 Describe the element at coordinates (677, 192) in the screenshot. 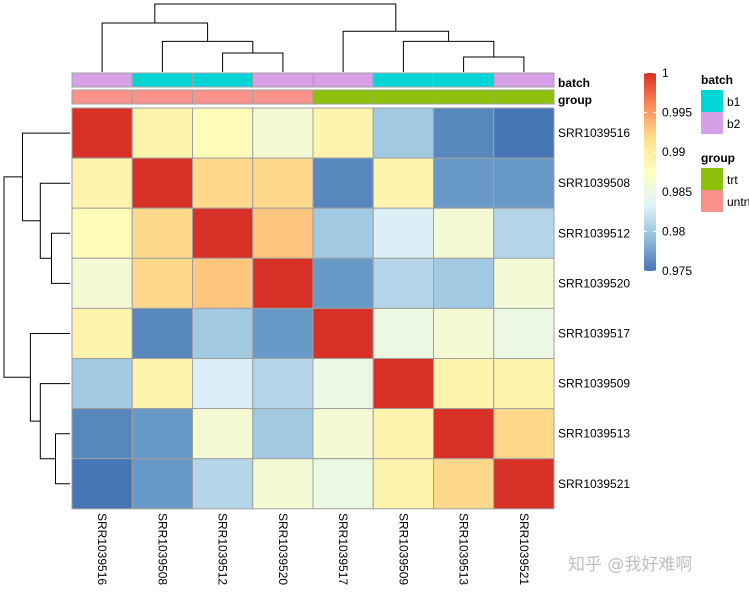

I see `colorbar-tick-label: 0.985` at that location.